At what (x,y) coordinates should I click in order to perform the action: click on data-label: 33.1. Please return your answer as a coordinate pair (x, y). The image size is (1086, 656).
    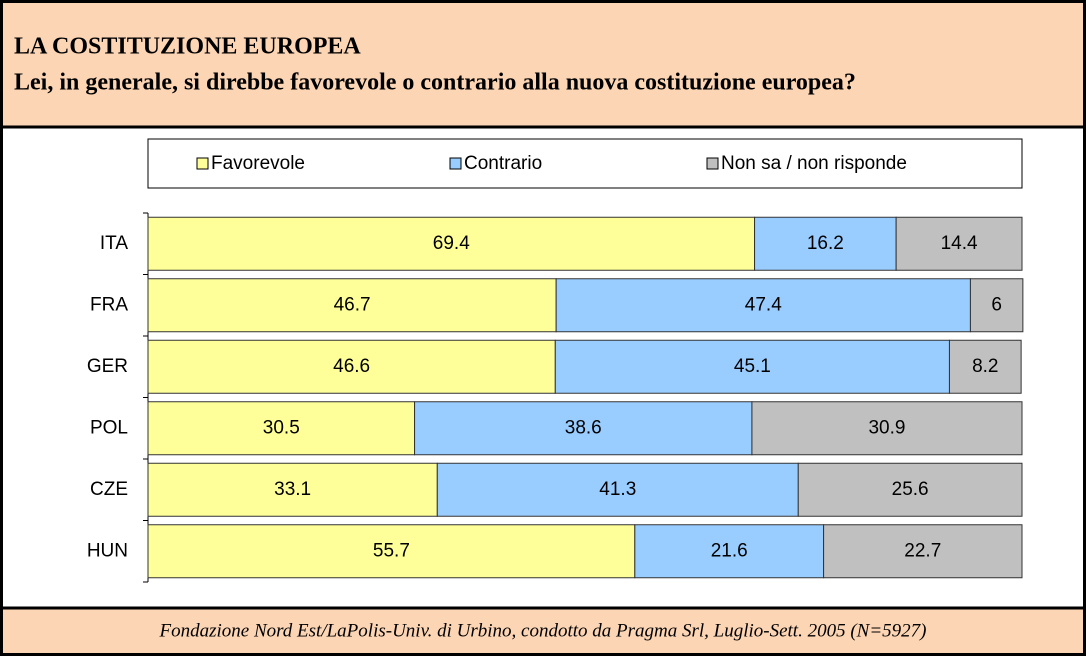
    Looking at the image, I should click on (292, 489).